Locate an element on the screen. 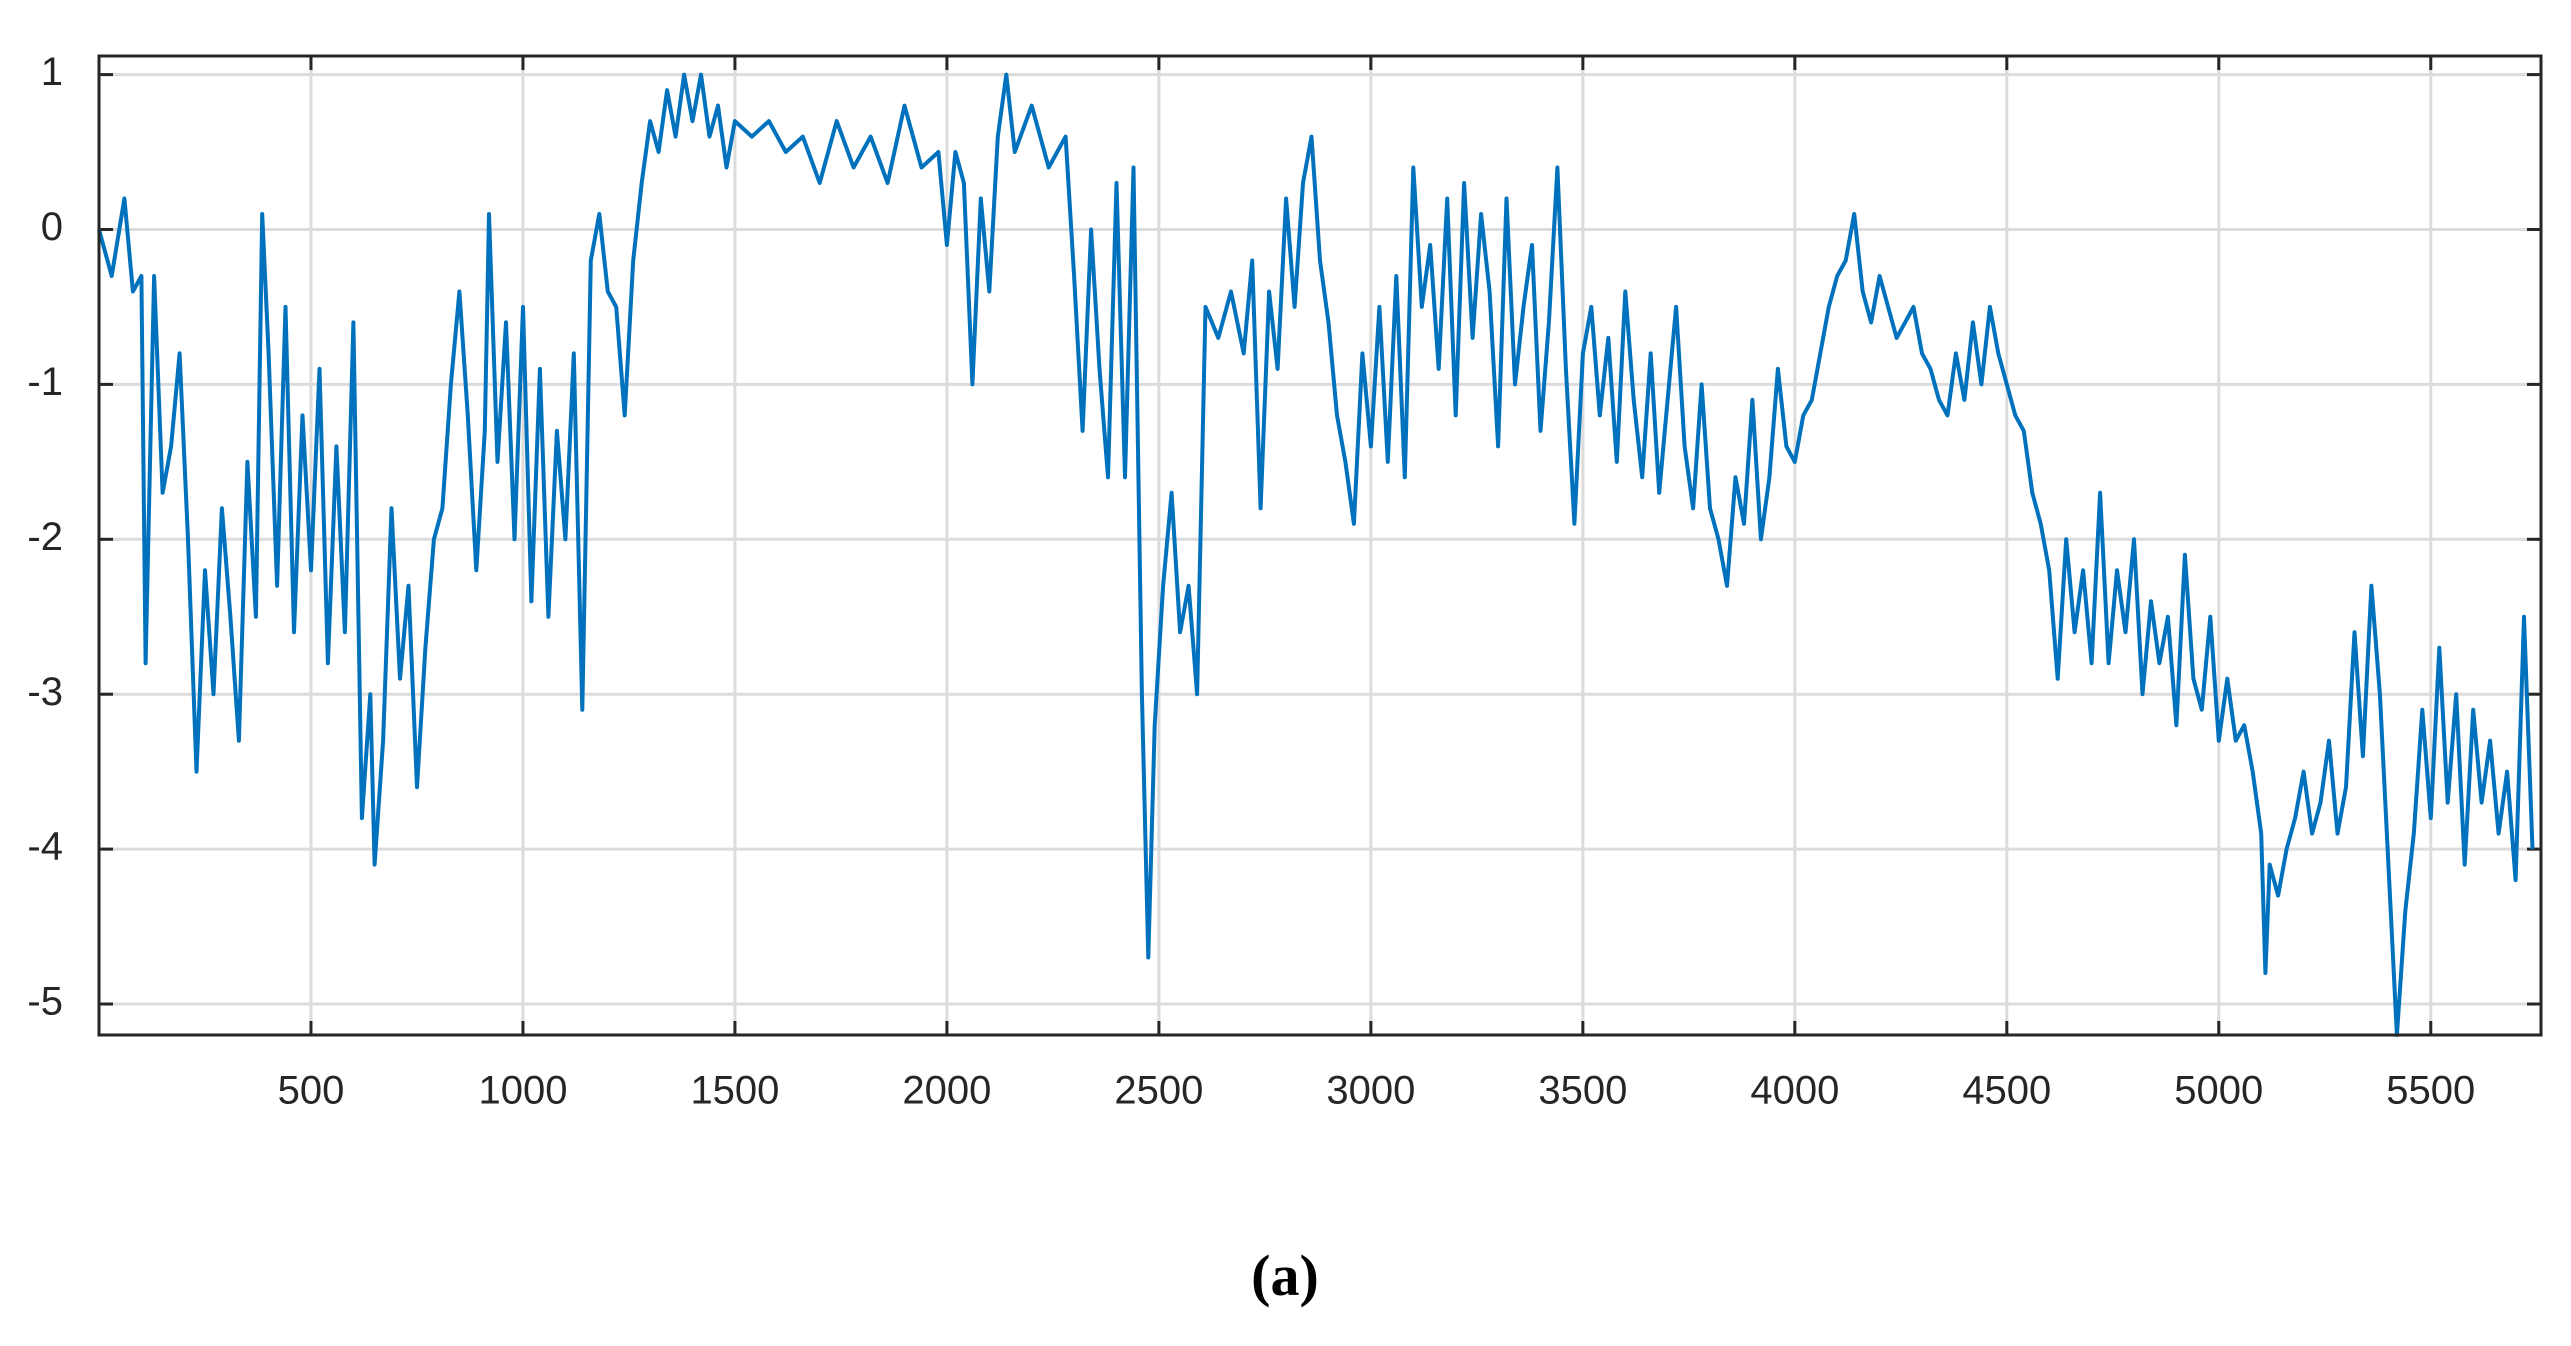 This screenshot has height=1346, width=2571. x-tick-label: 3500 is located at coordinates (1582, 1091).